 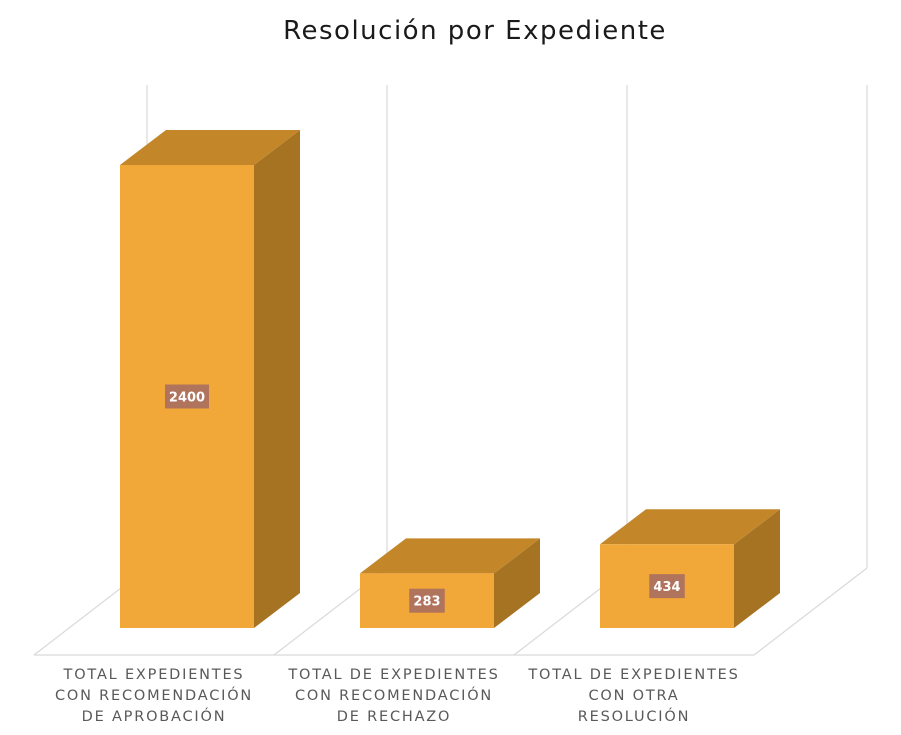 What do you see at coordinates (154, 675) in the screenshot?
I see `category-label-line: TOTAL EXPEDIENTES` at bounding box center [154, 675].